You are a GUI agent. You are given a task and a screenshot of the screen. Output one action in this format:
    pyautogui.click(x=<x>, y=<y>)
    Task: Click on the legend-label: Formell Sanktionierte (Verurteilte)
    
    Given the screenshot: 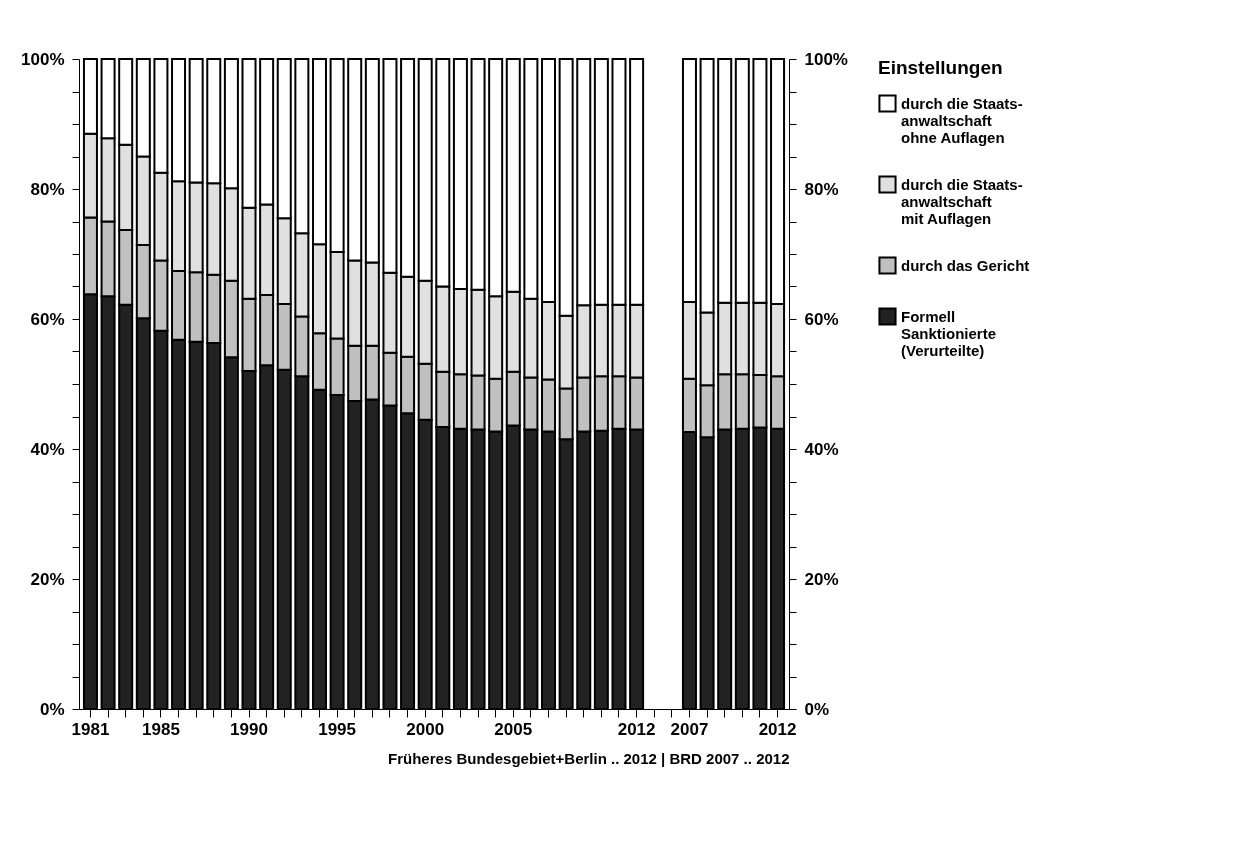 What is the action you would take?
    pyautogui.click(x=949, y=333)
    